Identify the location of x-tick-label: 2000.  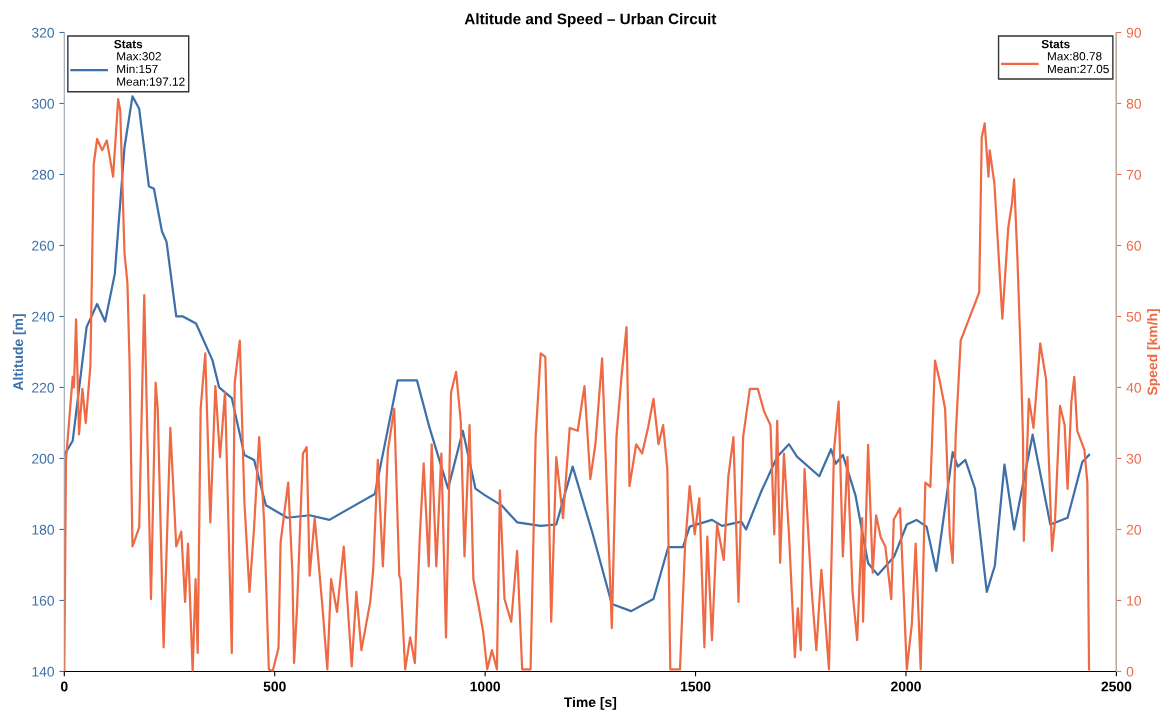
(906, 686).